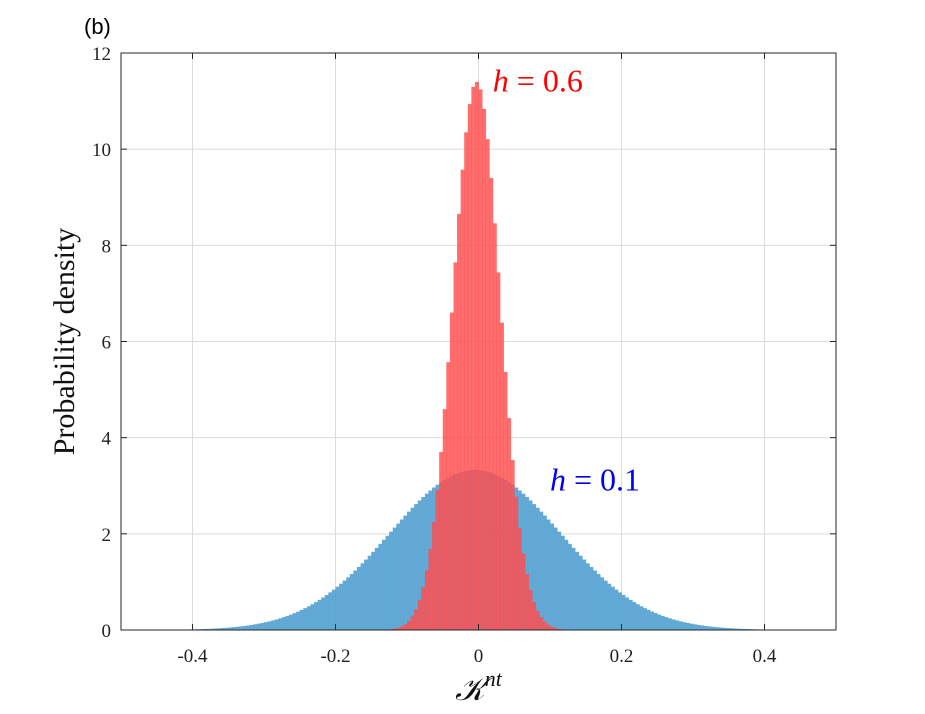 This screenshot has width=925, height=714. I want to click on annotation-var: h, so click(558, 480).